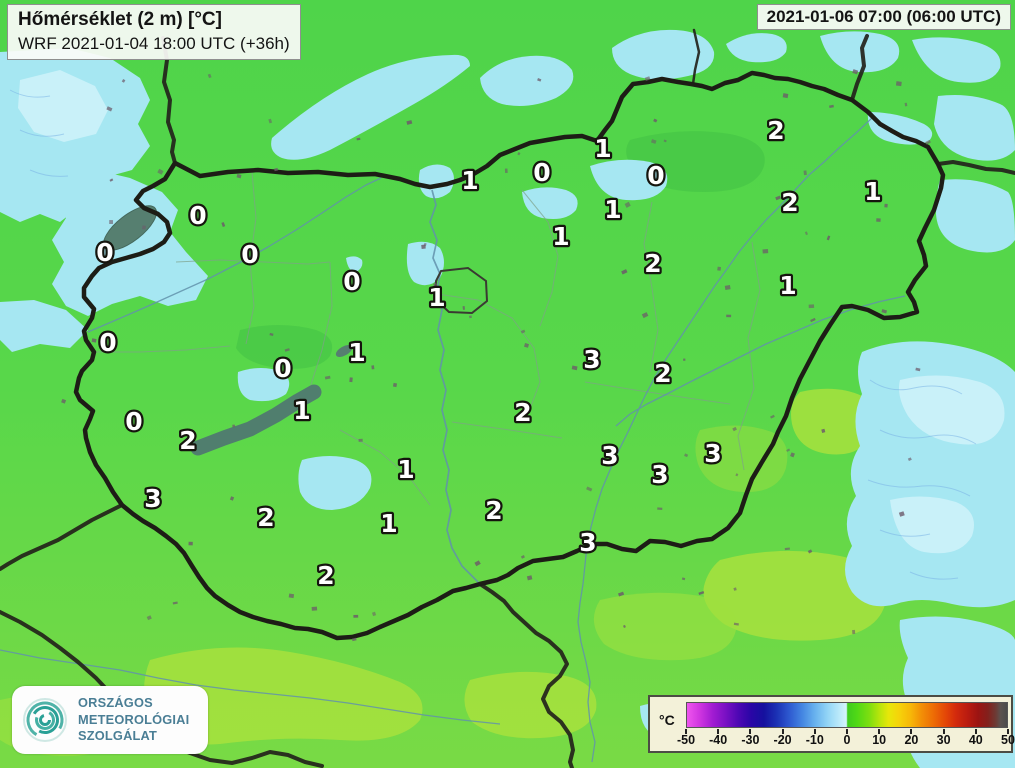  What do you see at coordinates (879, 740) in the screenshot?
I see `legend-tick-label: 10` at bounding box center [879, 740].